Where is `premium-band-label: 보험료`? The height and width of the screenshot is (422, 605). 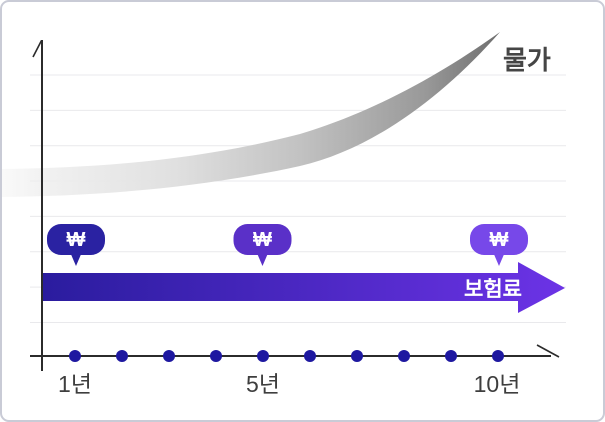
premium-band-label: 보험료 is located at coordinates (493, 289).